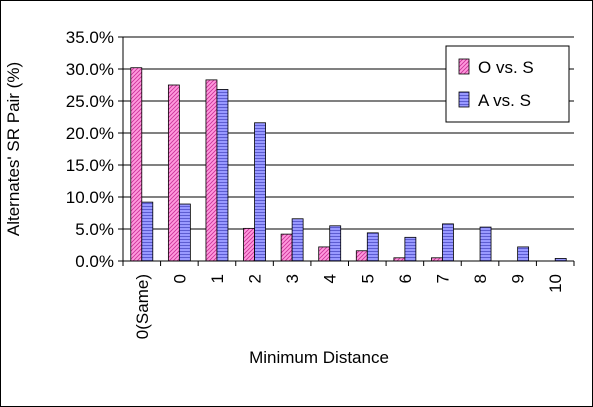 The width and height of the screenshot is (593, 407). What do you see at coordinates (94, 261) in the screenshot?
I see `y-tick-label: 0.0%` at bounding box center [94, 261].